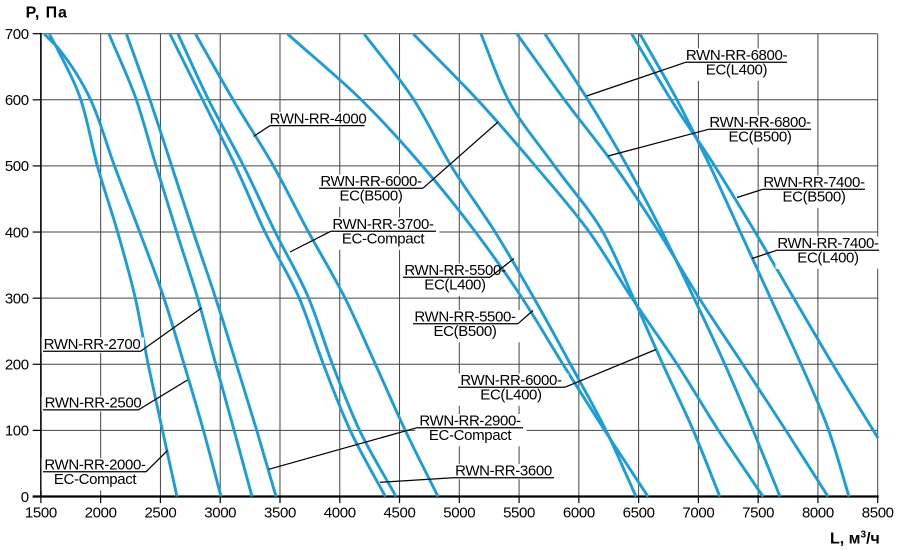 The image size is (900, 550). Describe the element at coordinates (17, 100) in the screenshot. I see `svg-text: 600` at that location.